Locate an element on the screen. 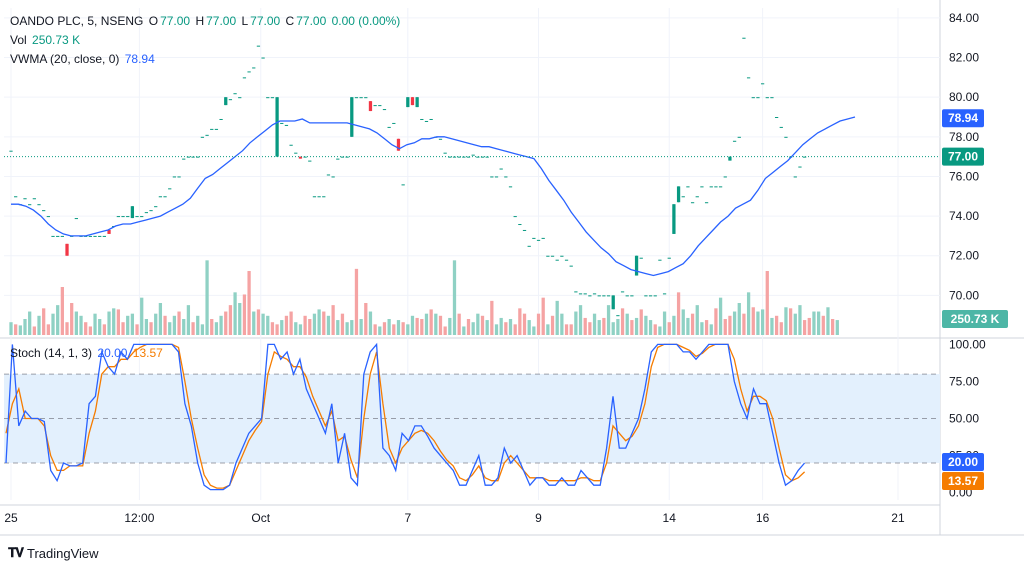 The image size is (1024, 573). vwma-legend: VWMA (20, close, 0) 78.94 is located at coordinates (83, 59).